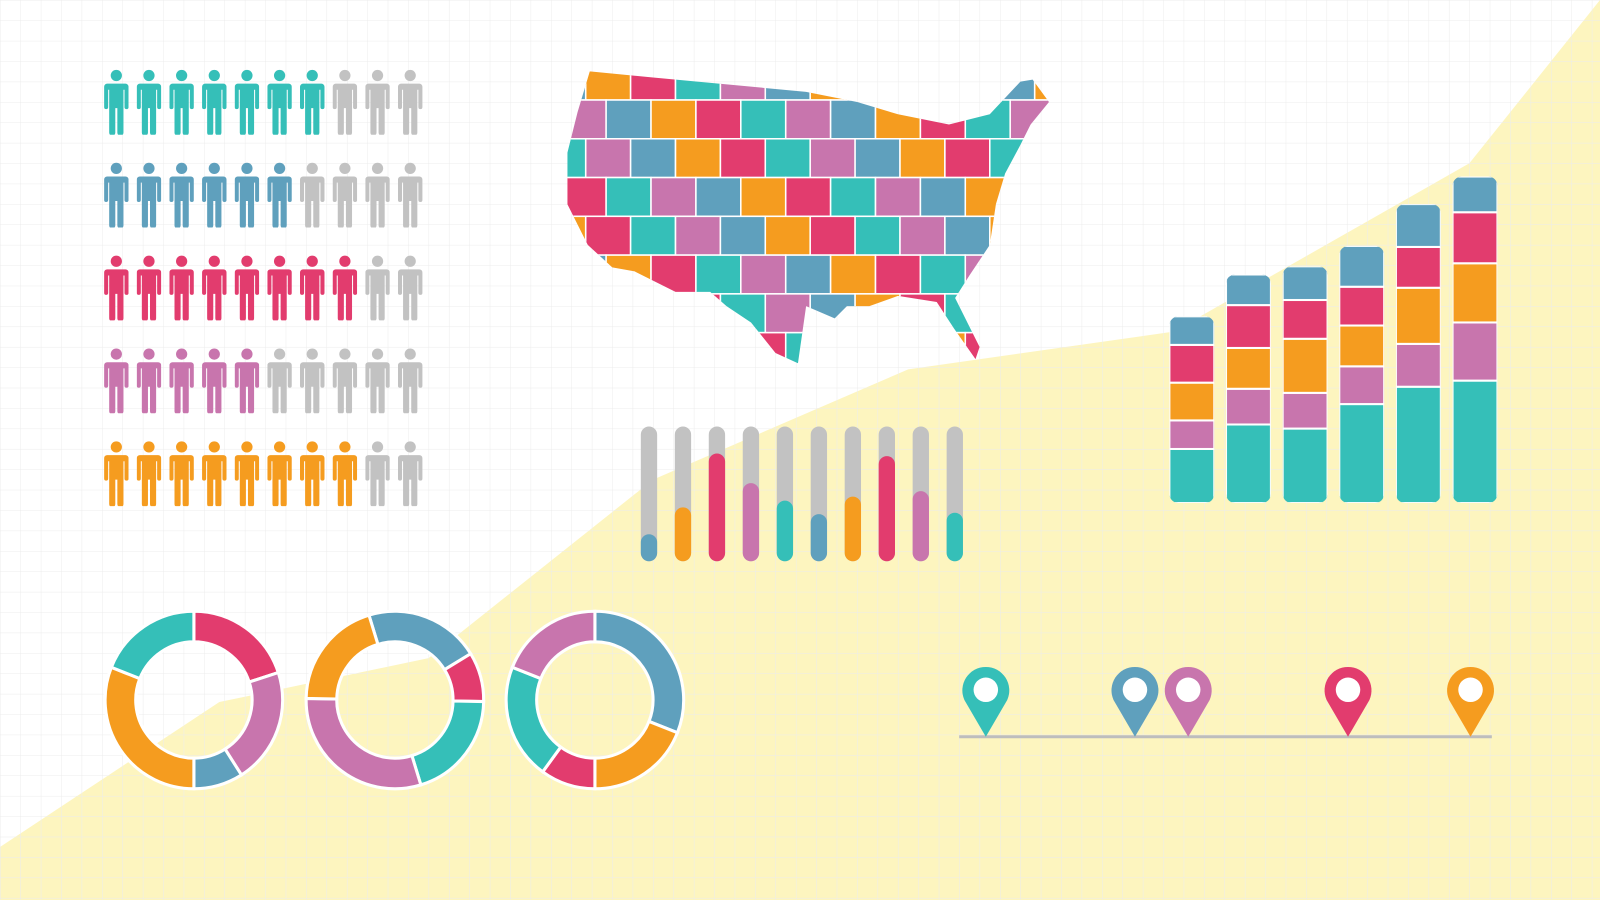 The image size is (1600, 900). Describe the element at coordinates (394, 700) in the screenshot. I see `donut-charts` at that location.